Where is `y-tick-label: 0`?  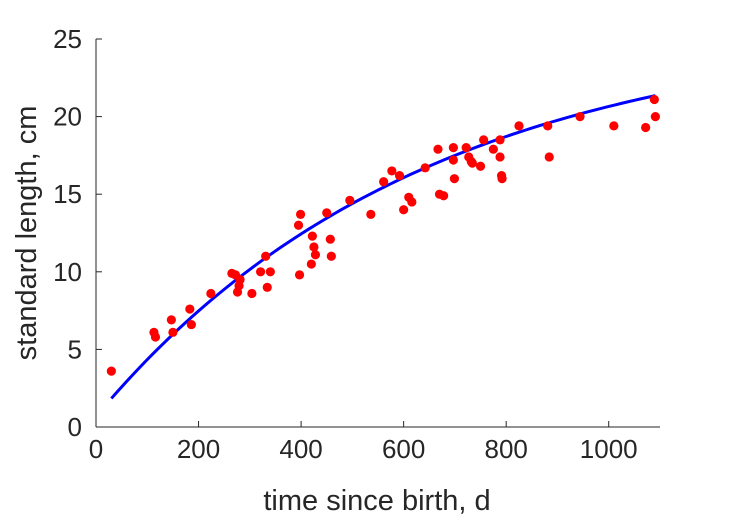 y-tick-label: 0 is located at coordinates (75, 427).